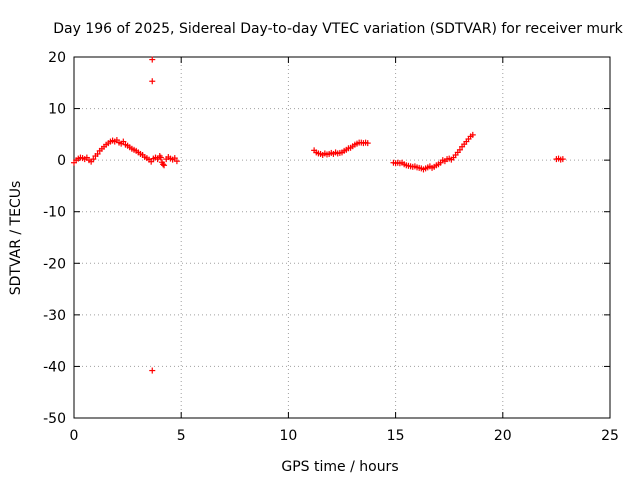 This screenshot has height=480, width=640. I want to click on y-axis-label: SDTVAR / TECUs, so click(16, 238).